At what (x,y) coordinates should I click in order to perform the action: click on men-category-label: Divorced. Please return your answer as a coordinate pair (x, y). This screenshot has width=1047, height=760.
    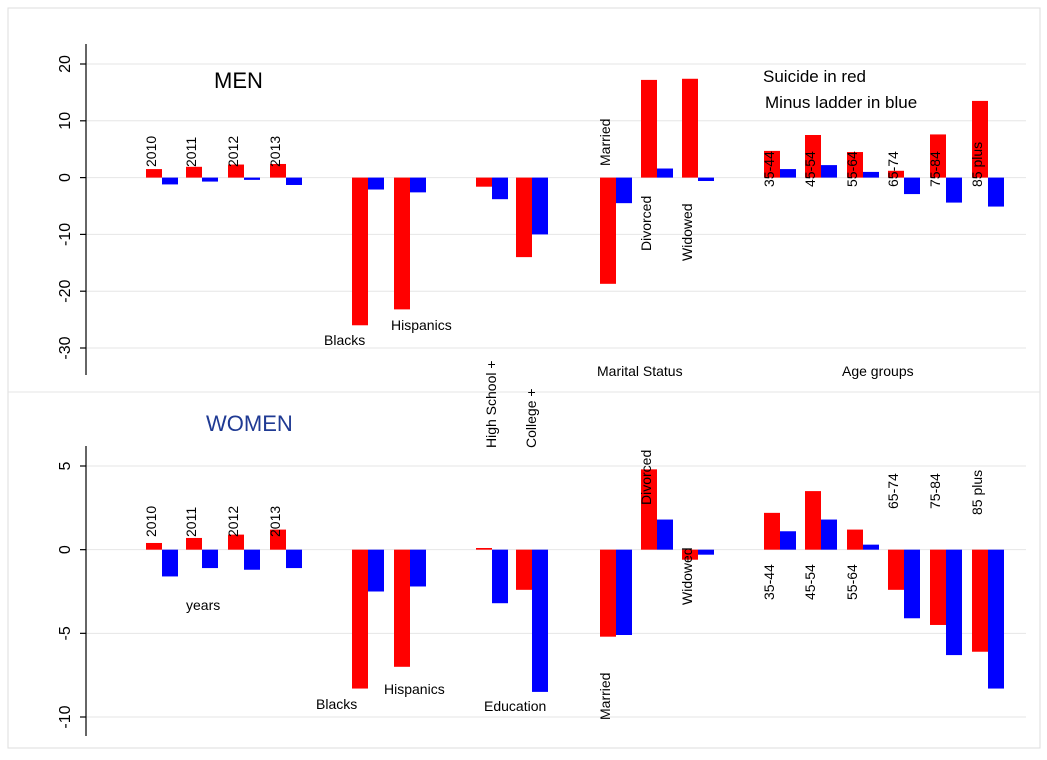
    Looking at the image, I should click on (646, 223).